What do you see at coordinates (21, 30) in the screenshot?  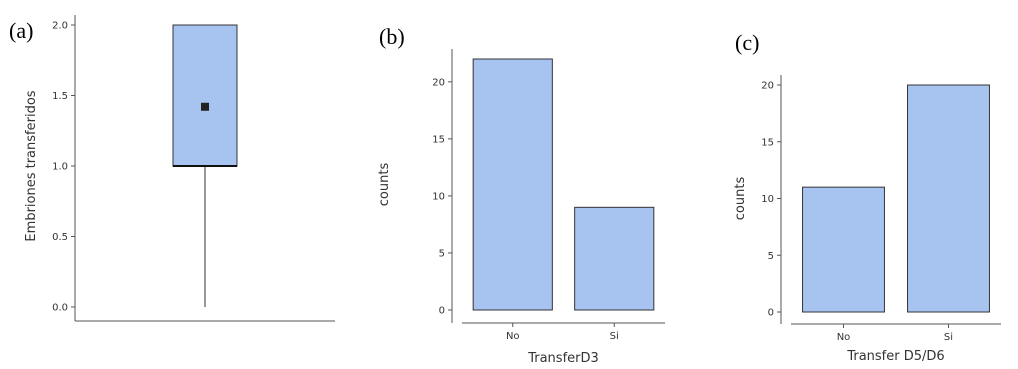 I see `panel-a-label: (a)` at bounding box center [21, 30].